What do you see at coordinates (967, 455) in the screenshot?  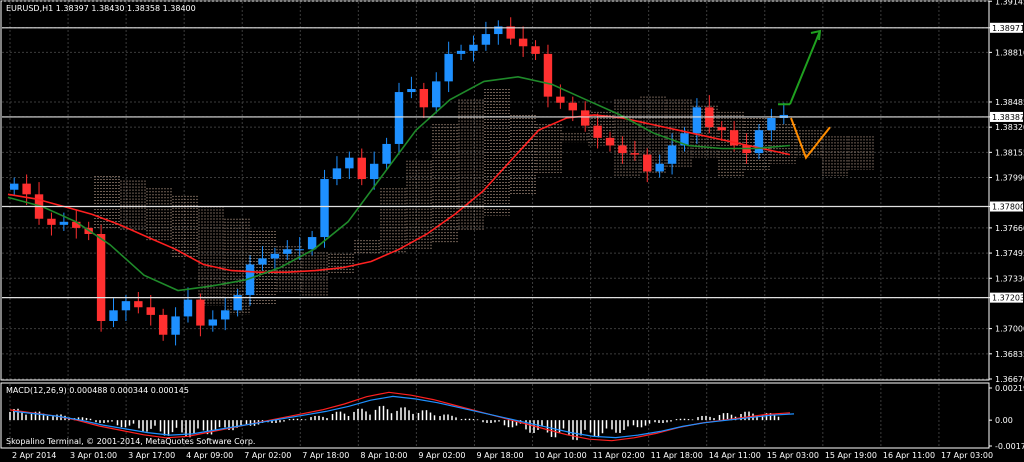 I see `time-label: 17 Apr 03:00` at bounding box center [967, 455].